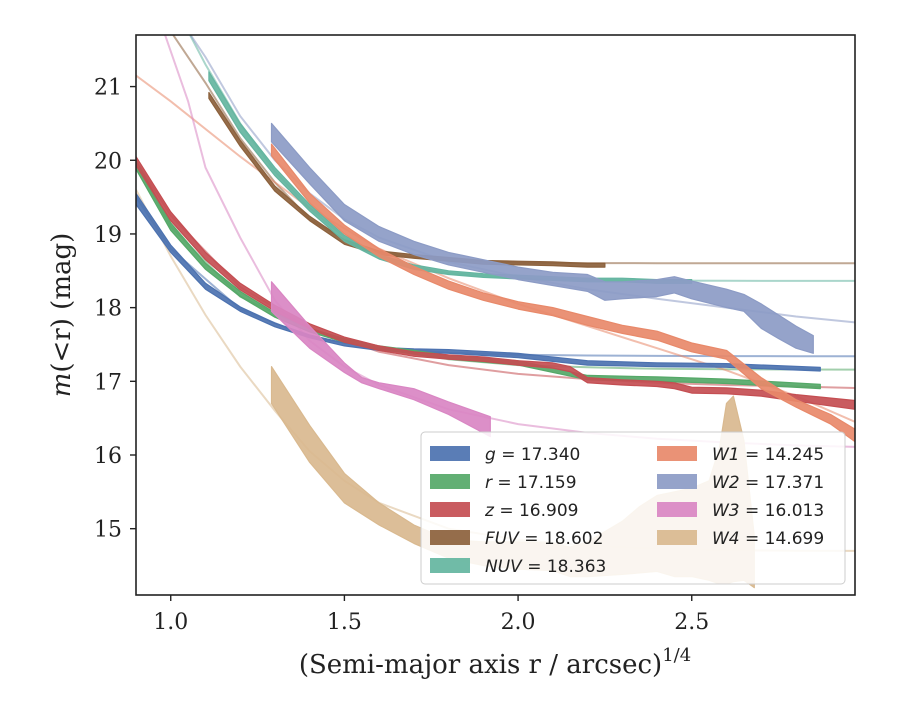 The height and width of the screenshot is (705, 900). I want to click on data-band-W3, so click(380, 359).